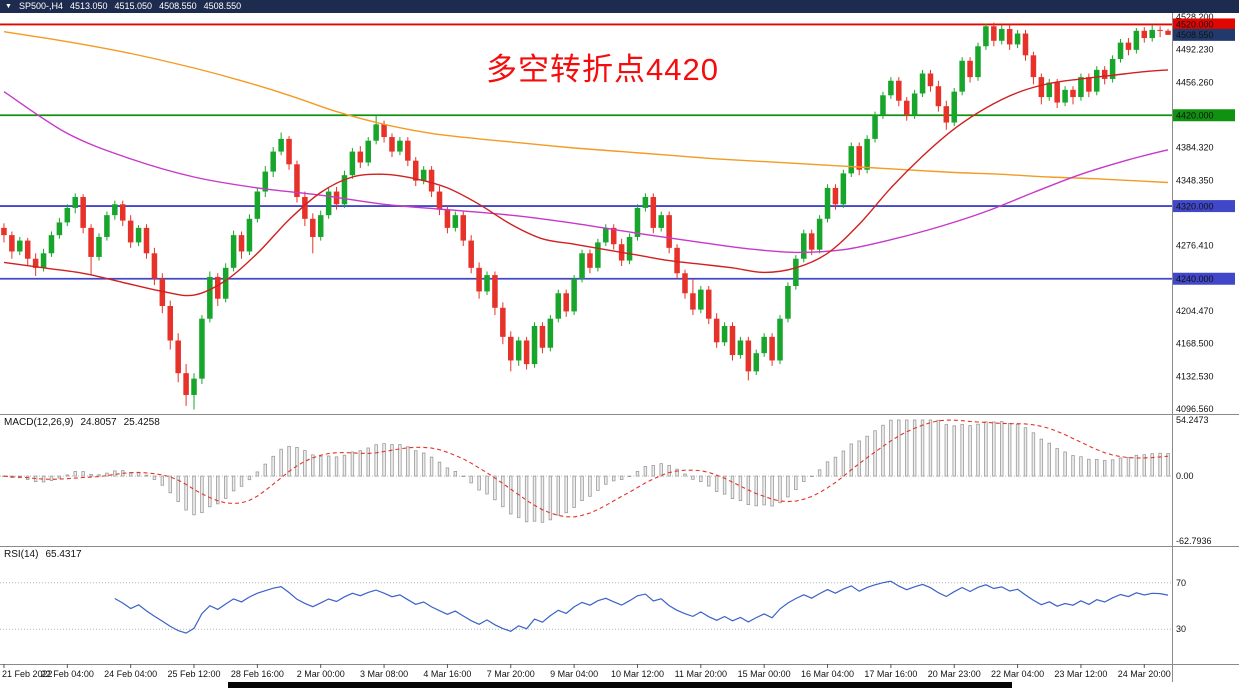  I want to click on rsi-levels: 70 30, so click(593, 606).